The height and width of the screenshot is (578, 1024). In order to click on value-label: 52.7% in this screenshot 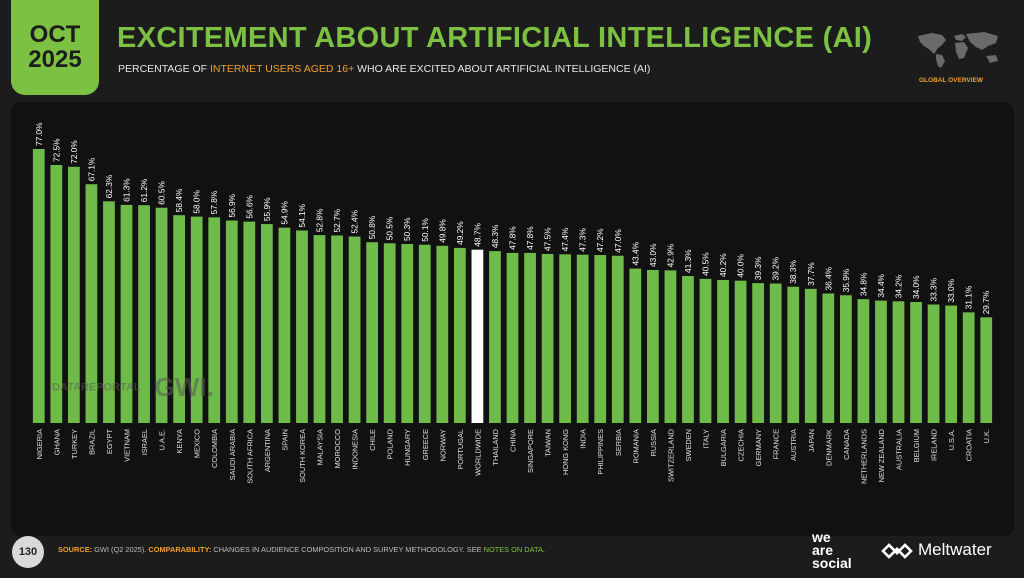, I will do `click(337, 220)`.